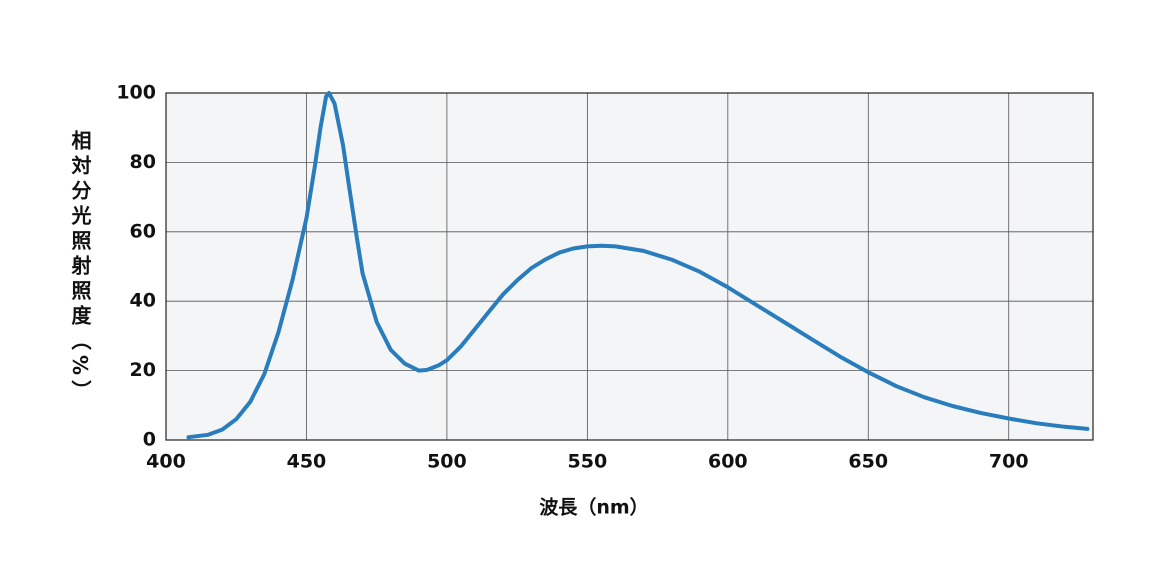  Describe the element at coordinates (149, 440) in the screenshot. I see `y-tick-label: 0` at that location.